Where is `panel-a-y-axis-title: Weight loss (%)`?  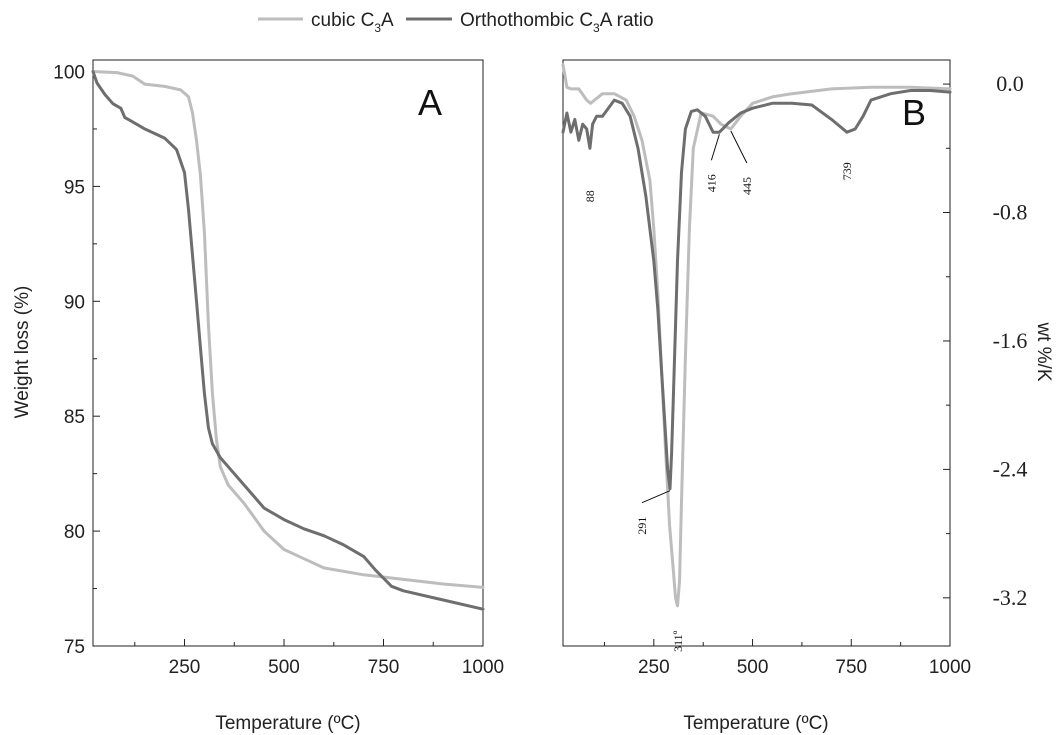
panel-a-y-axis-title: Weight loss (%) is located at coordinates (22, 352).